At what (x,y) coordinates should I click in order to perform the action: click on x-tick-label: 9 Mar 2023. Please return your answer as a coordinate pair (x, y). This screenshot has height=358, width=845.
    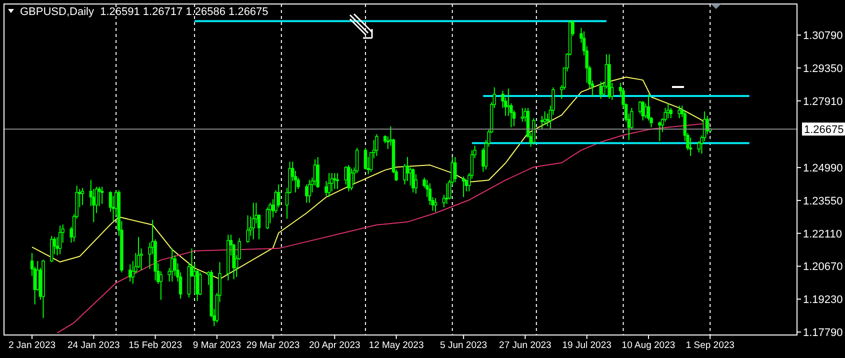
    Looking at the image, I should click on (216, 345).